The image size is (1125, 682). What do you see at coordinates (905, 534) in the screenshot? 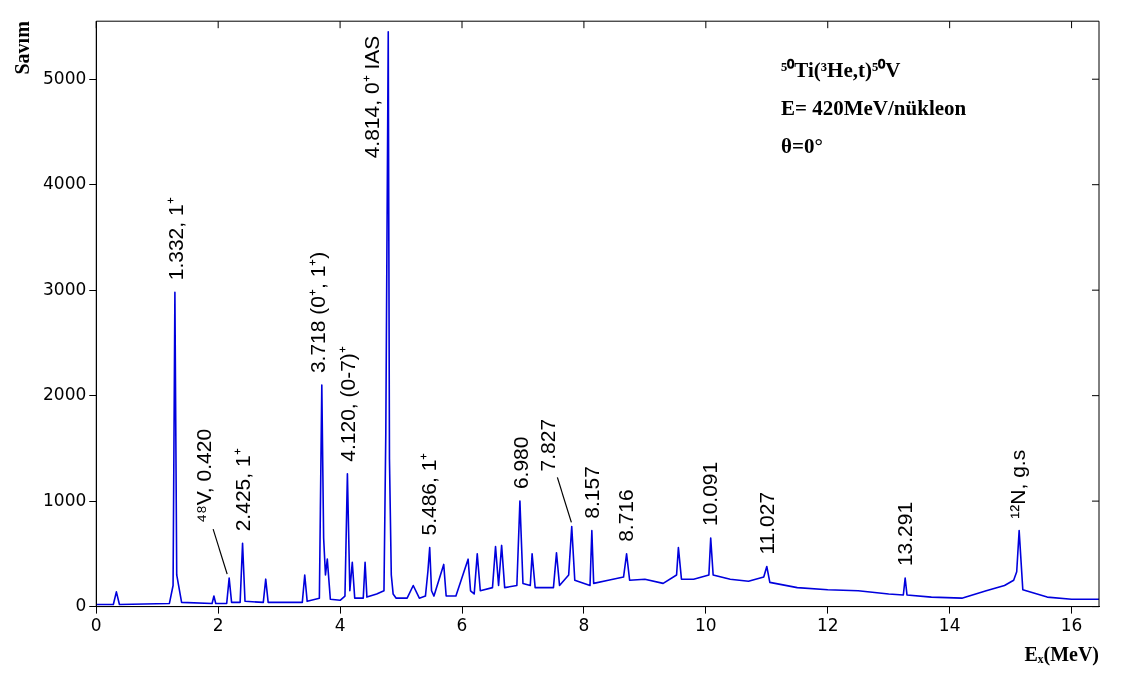
I see `annotation: 13.291` at bounding box center [905, 534].